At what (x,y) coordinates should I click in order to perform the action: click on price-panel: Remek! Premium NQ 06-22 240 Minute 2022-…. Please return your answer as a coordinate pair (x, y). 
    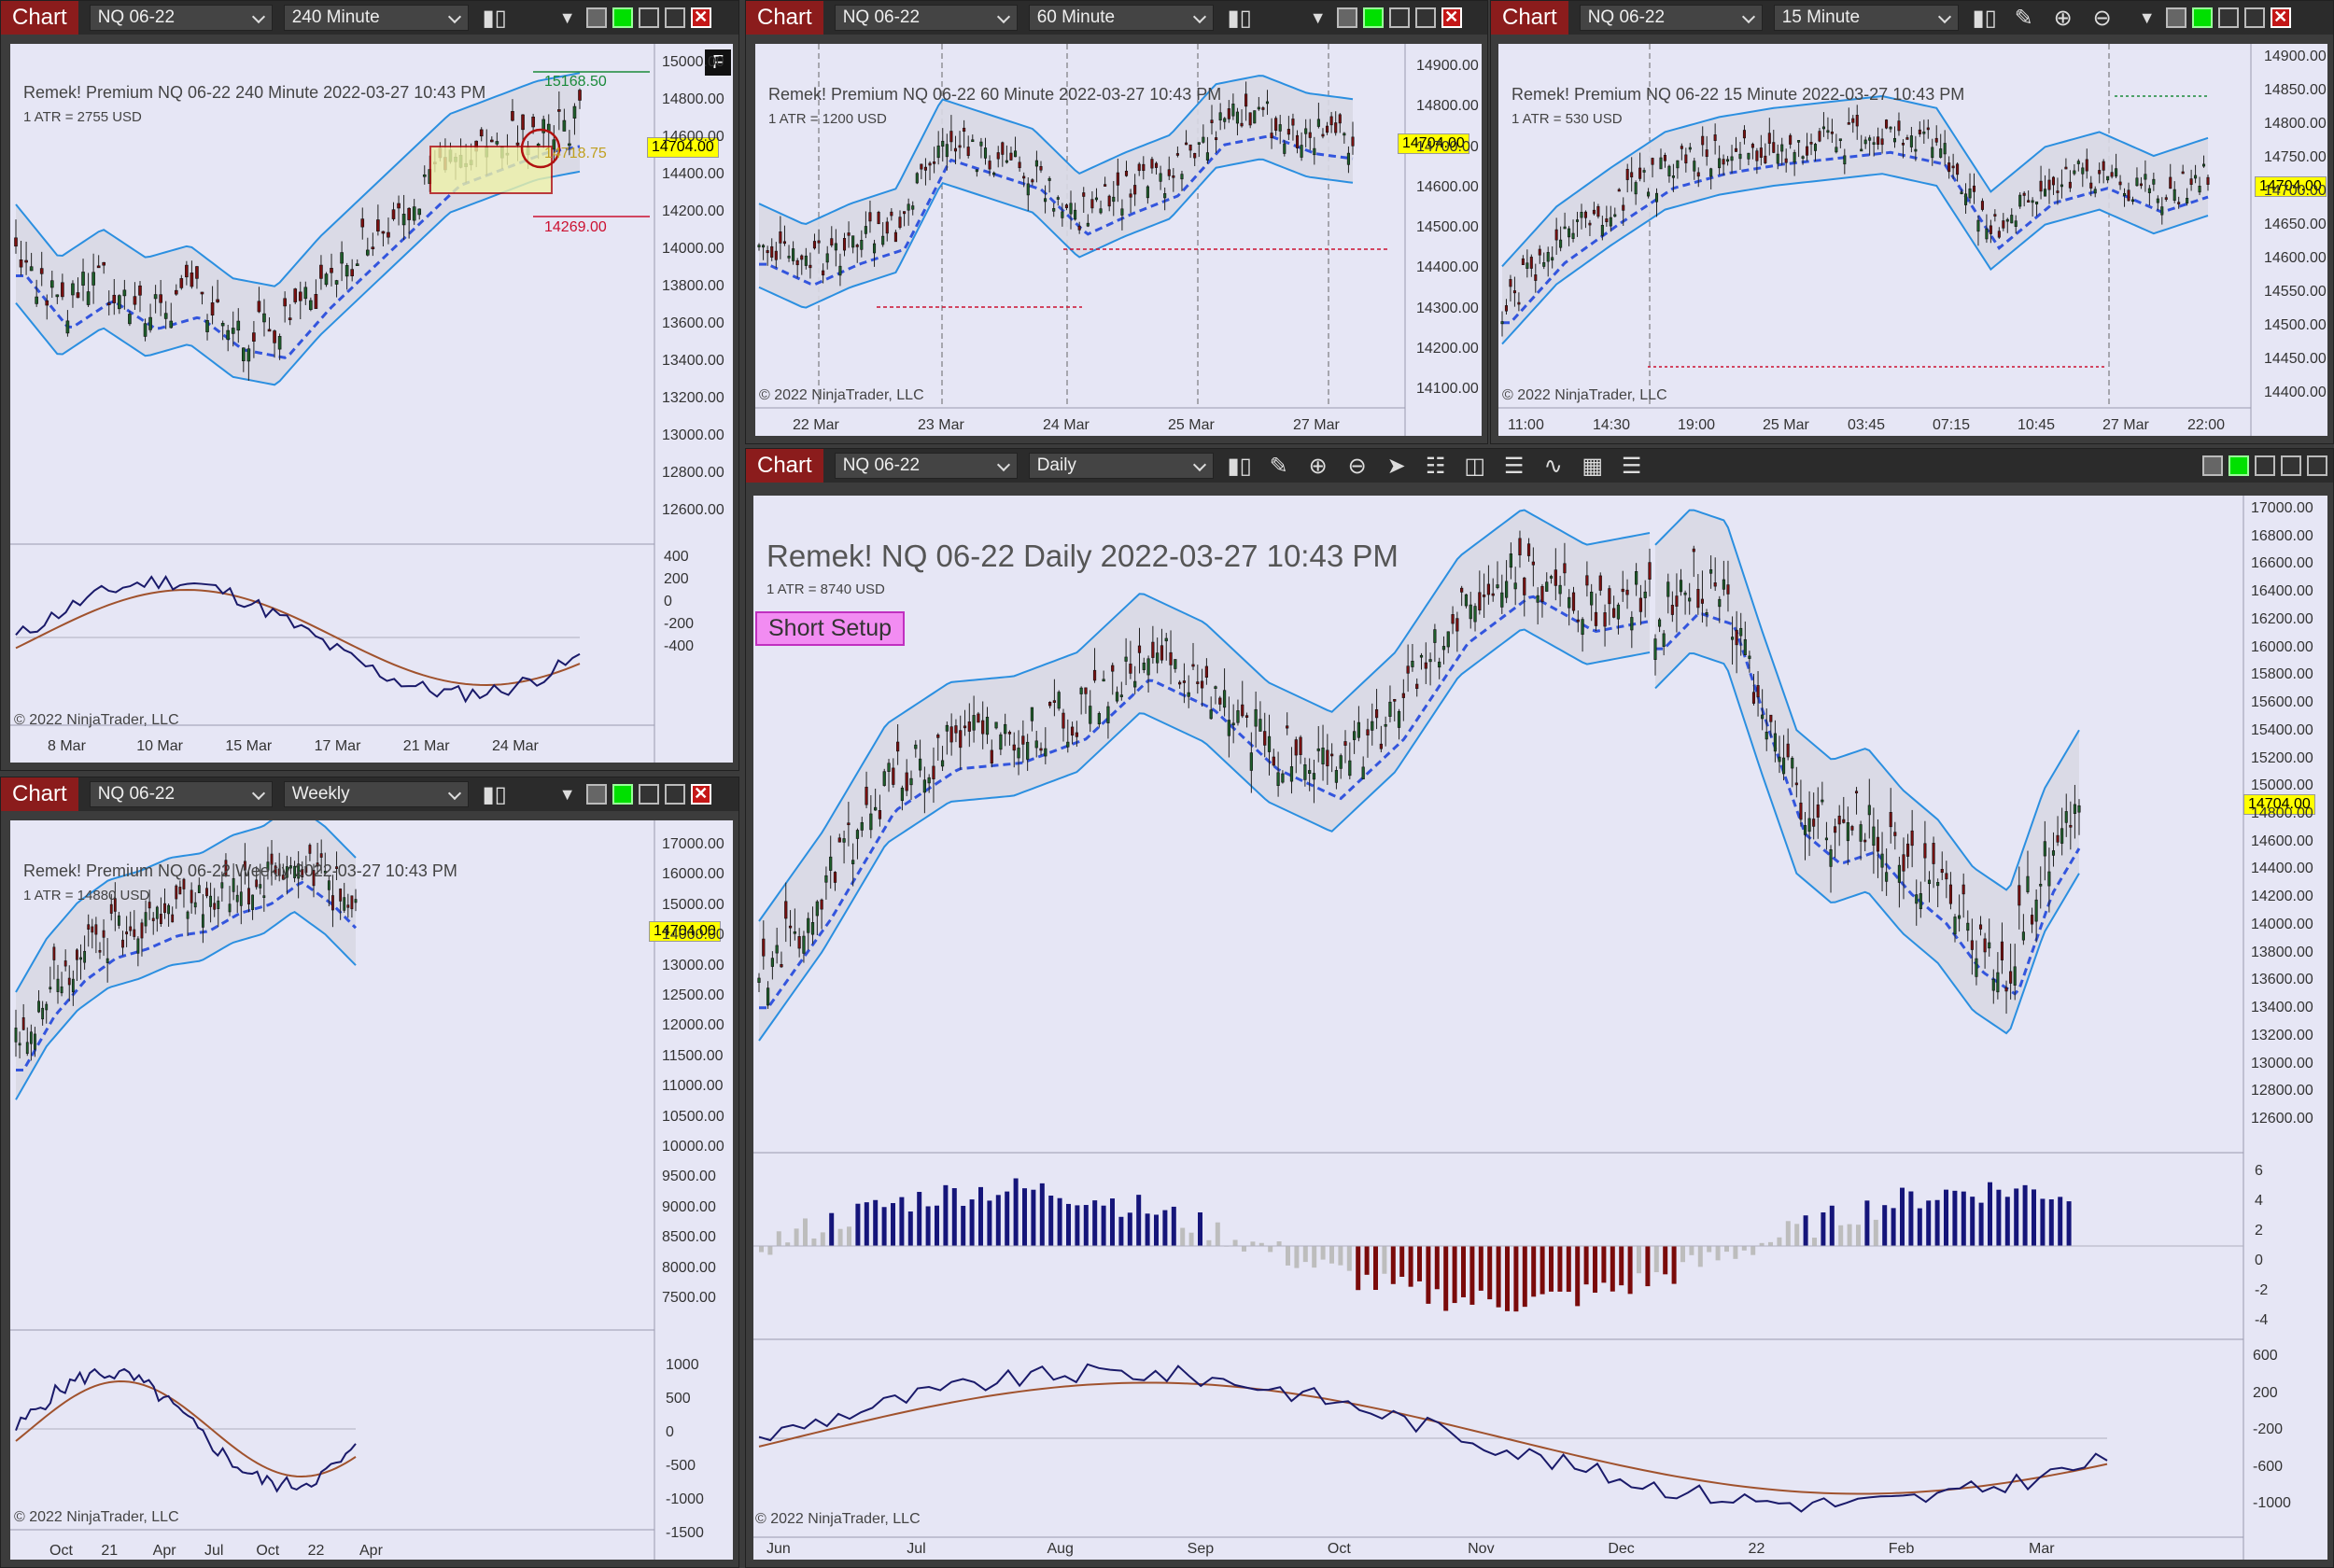
    Looking at the image, I should click on (371, 403).